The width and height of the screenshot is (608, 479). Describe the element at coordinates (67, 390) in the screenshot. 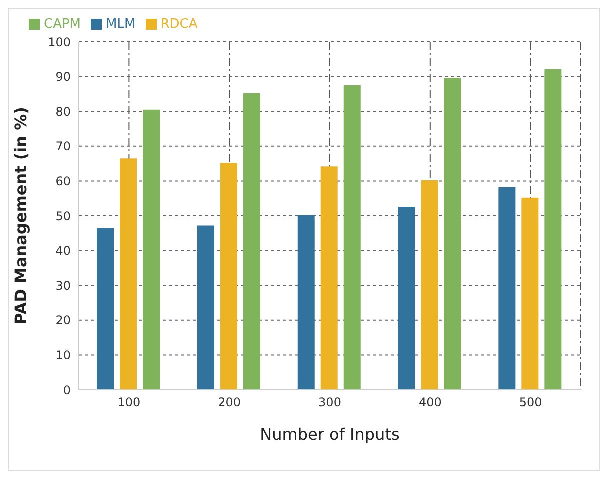

I see `y-tick-label: 0` at that location.